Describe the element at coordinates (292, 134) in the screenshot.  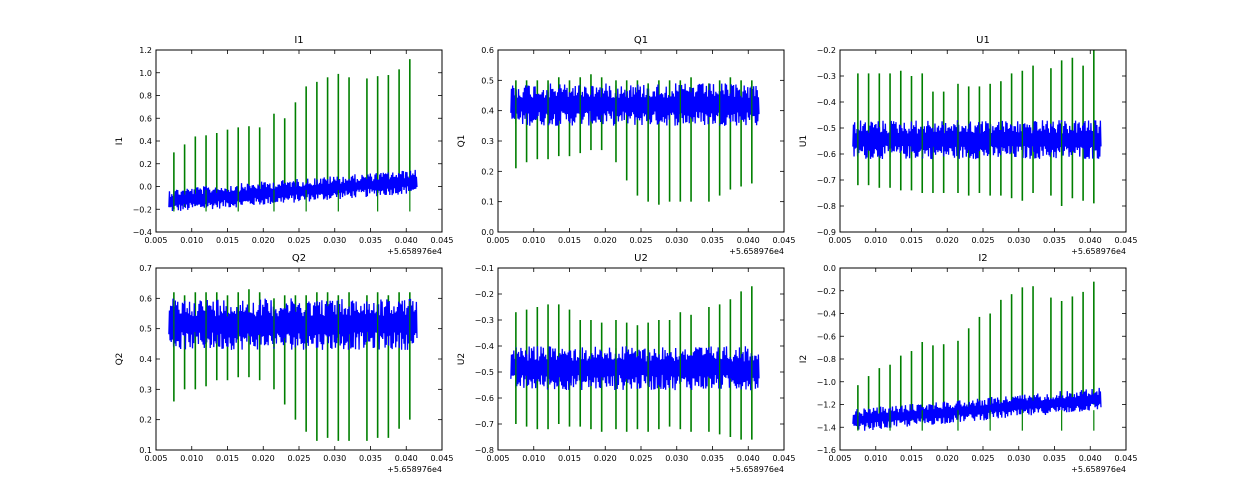
I see `spikes-series` at that location.